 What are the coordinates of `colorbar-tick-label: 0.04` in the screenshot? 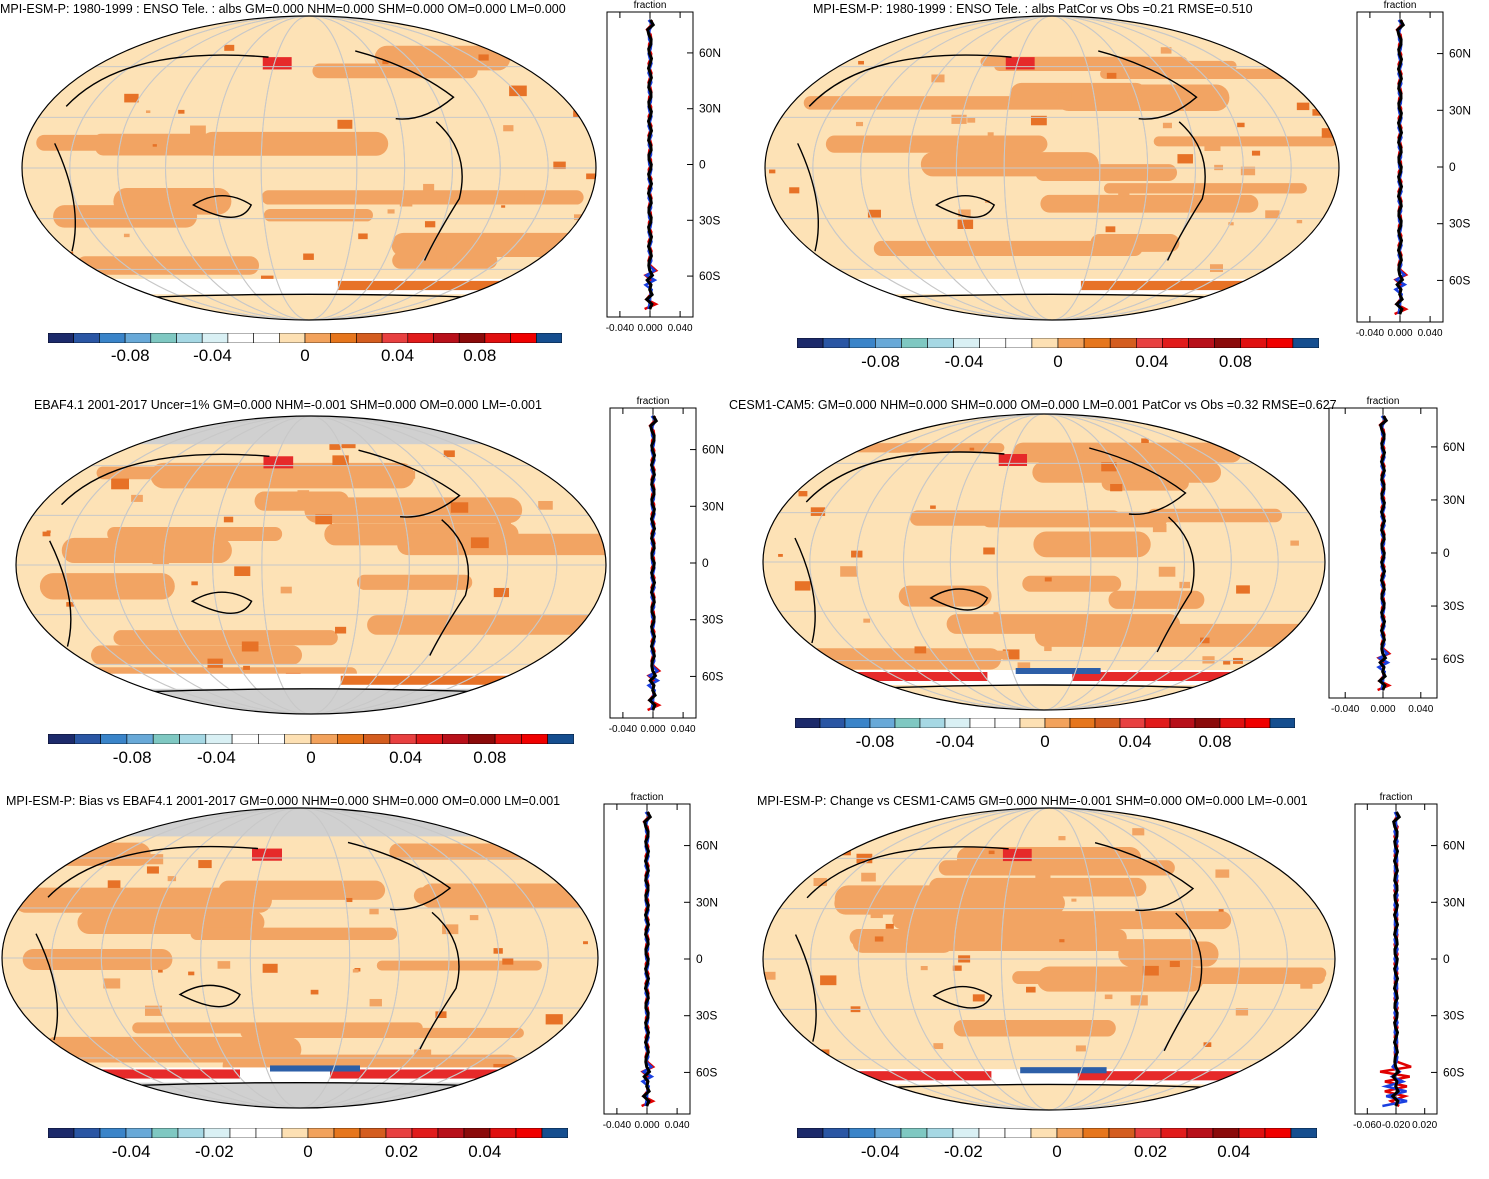 It's located at (485, 1151).